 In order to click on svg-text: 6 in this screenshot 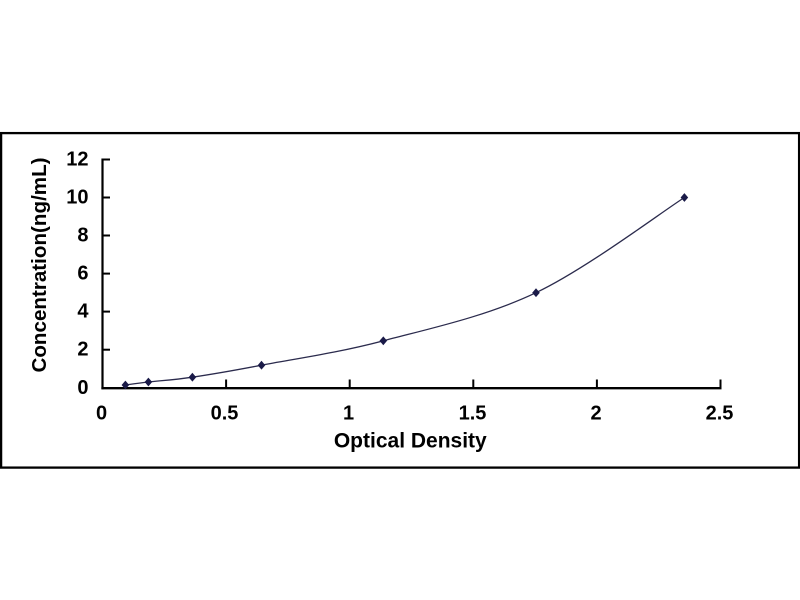, I will do `click(82, 274)`.